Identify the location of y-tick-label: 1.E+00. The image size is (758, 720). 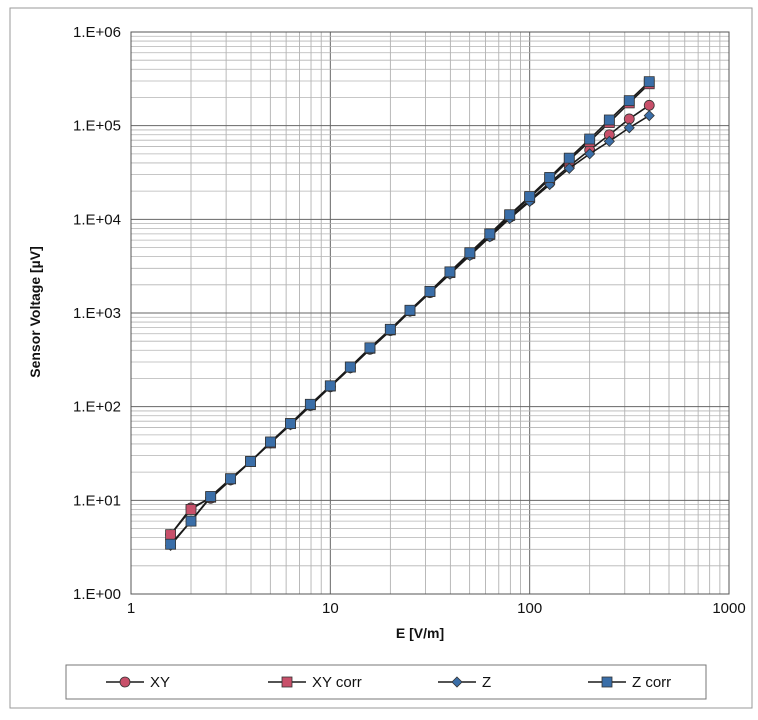
(97, 594).